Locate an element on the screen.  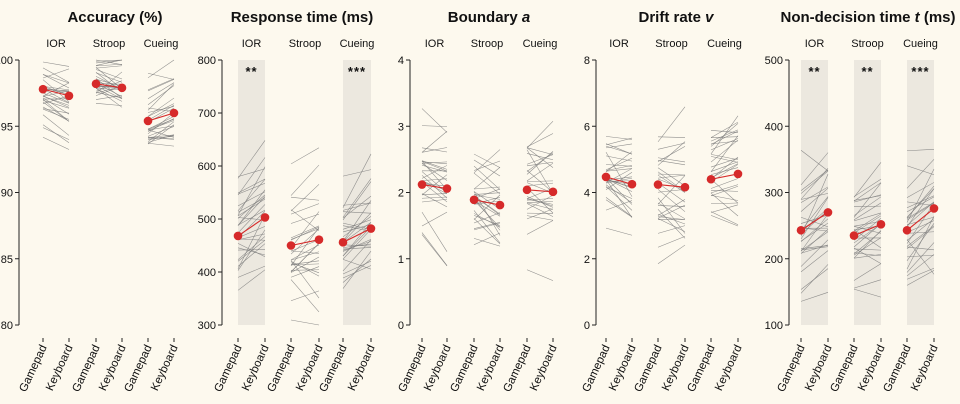
panel-title-text: Non-decision time is located at coordinates (845, 17).